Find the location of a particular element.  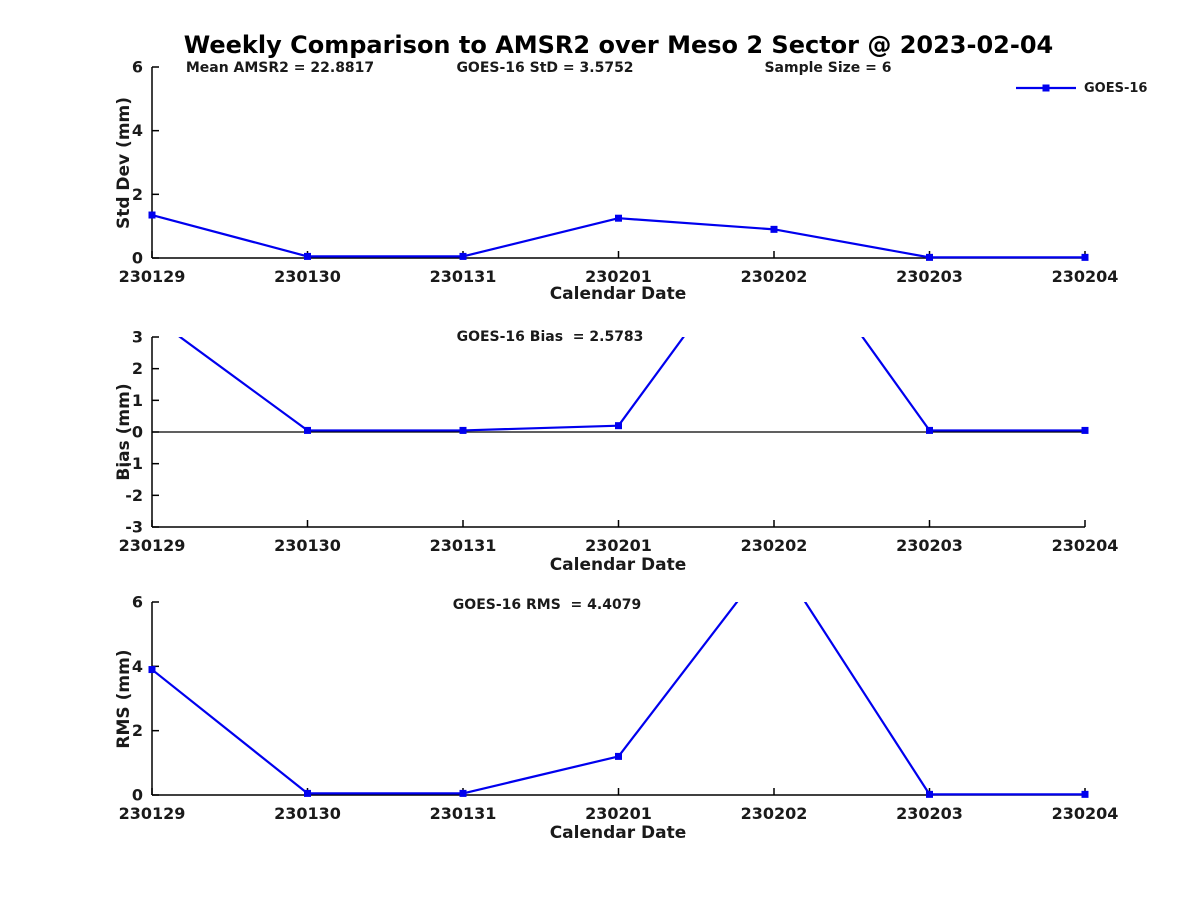

annotation-sample-size: Sample Size = 6 is located at coordinates (828, 68).